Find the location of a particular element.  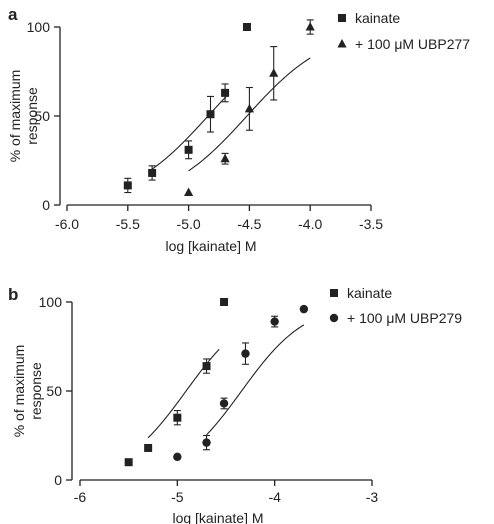

panel-b-data-points is located at coordinates (216, 382).